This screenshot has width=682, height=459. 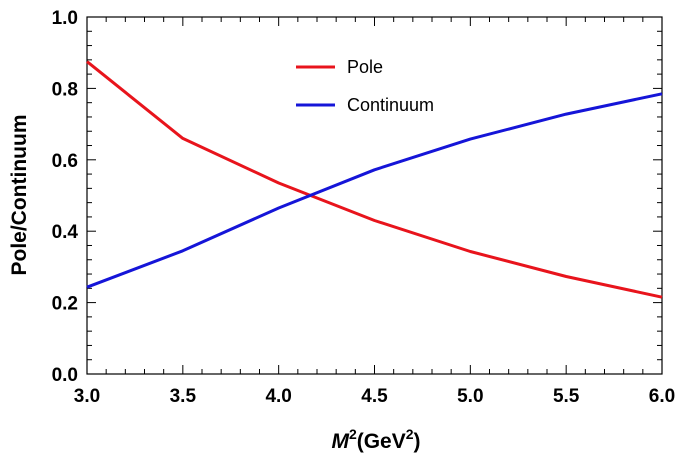 I want to click on legend: Pole Continuum, so click(x=365, y=86).